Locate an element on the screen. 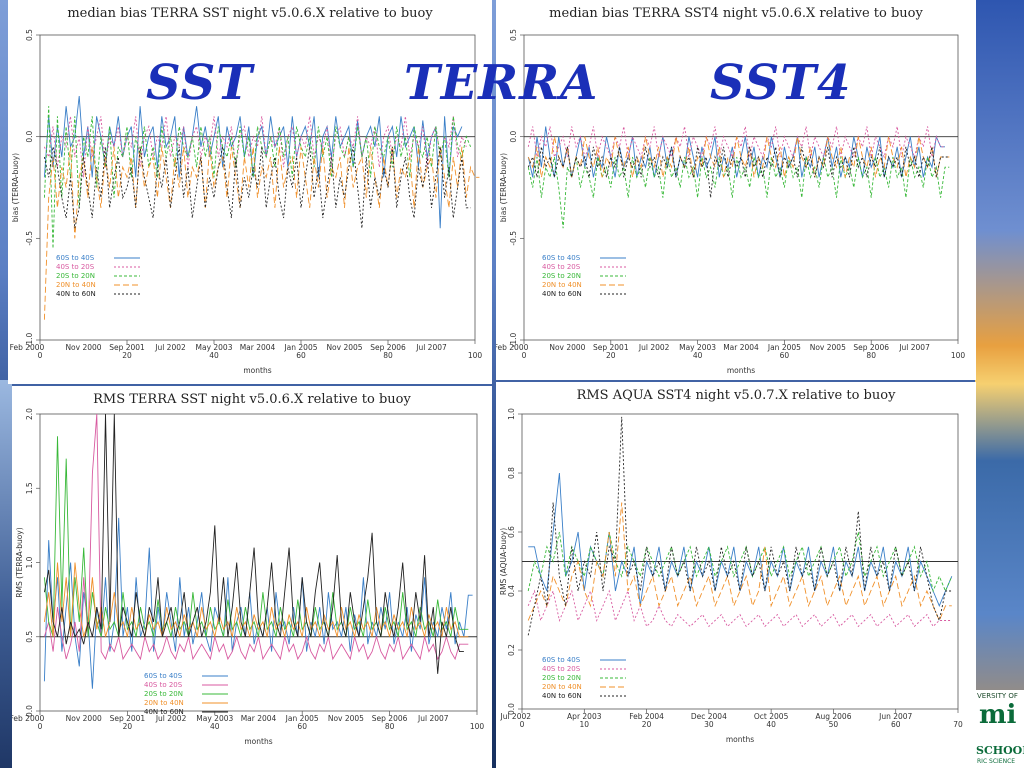 This screenshot has width=1024, height=768. y-tick-label: 0.6 is located at coordinates (511, 532).